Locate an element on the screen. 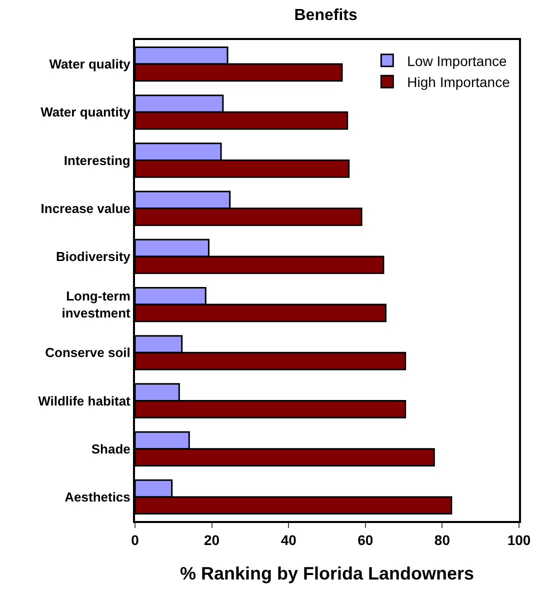 The image size is (543, 592). y-tick-label: Water quality is located at coordinates (90, 64).